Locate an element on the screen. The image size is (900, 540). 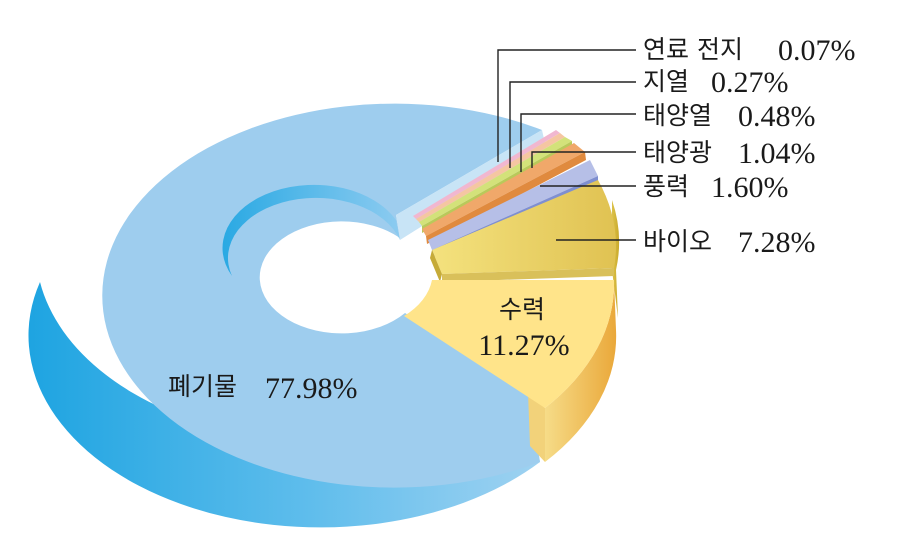
slice-hydro-side is located at coordinates (581, 371).